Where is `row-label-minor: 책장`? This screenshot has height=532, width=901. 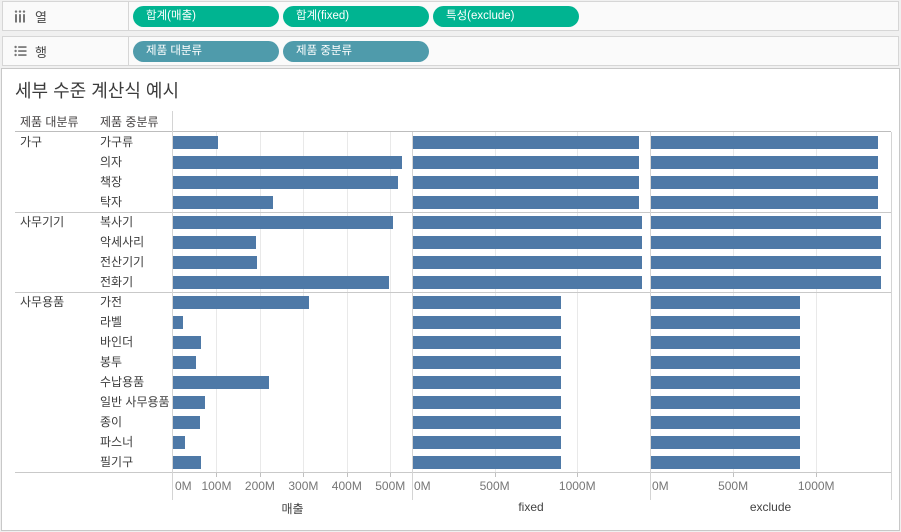 row-label-minor: 책장 is located at coordinates (111, 182).